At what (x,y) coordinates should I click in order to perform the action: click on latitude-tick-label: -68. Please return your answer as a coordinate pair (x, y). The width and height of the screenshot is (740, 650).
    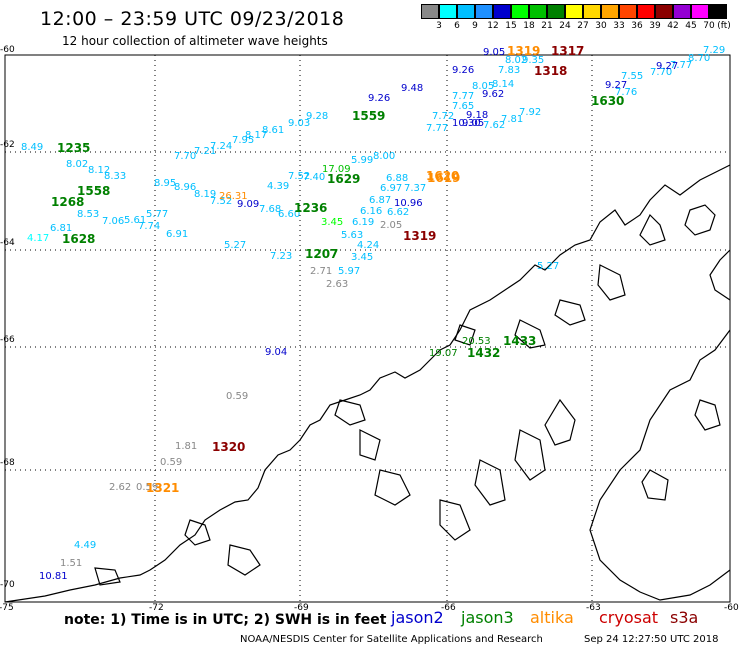
    Looking at the image, I should click on (7, 463).